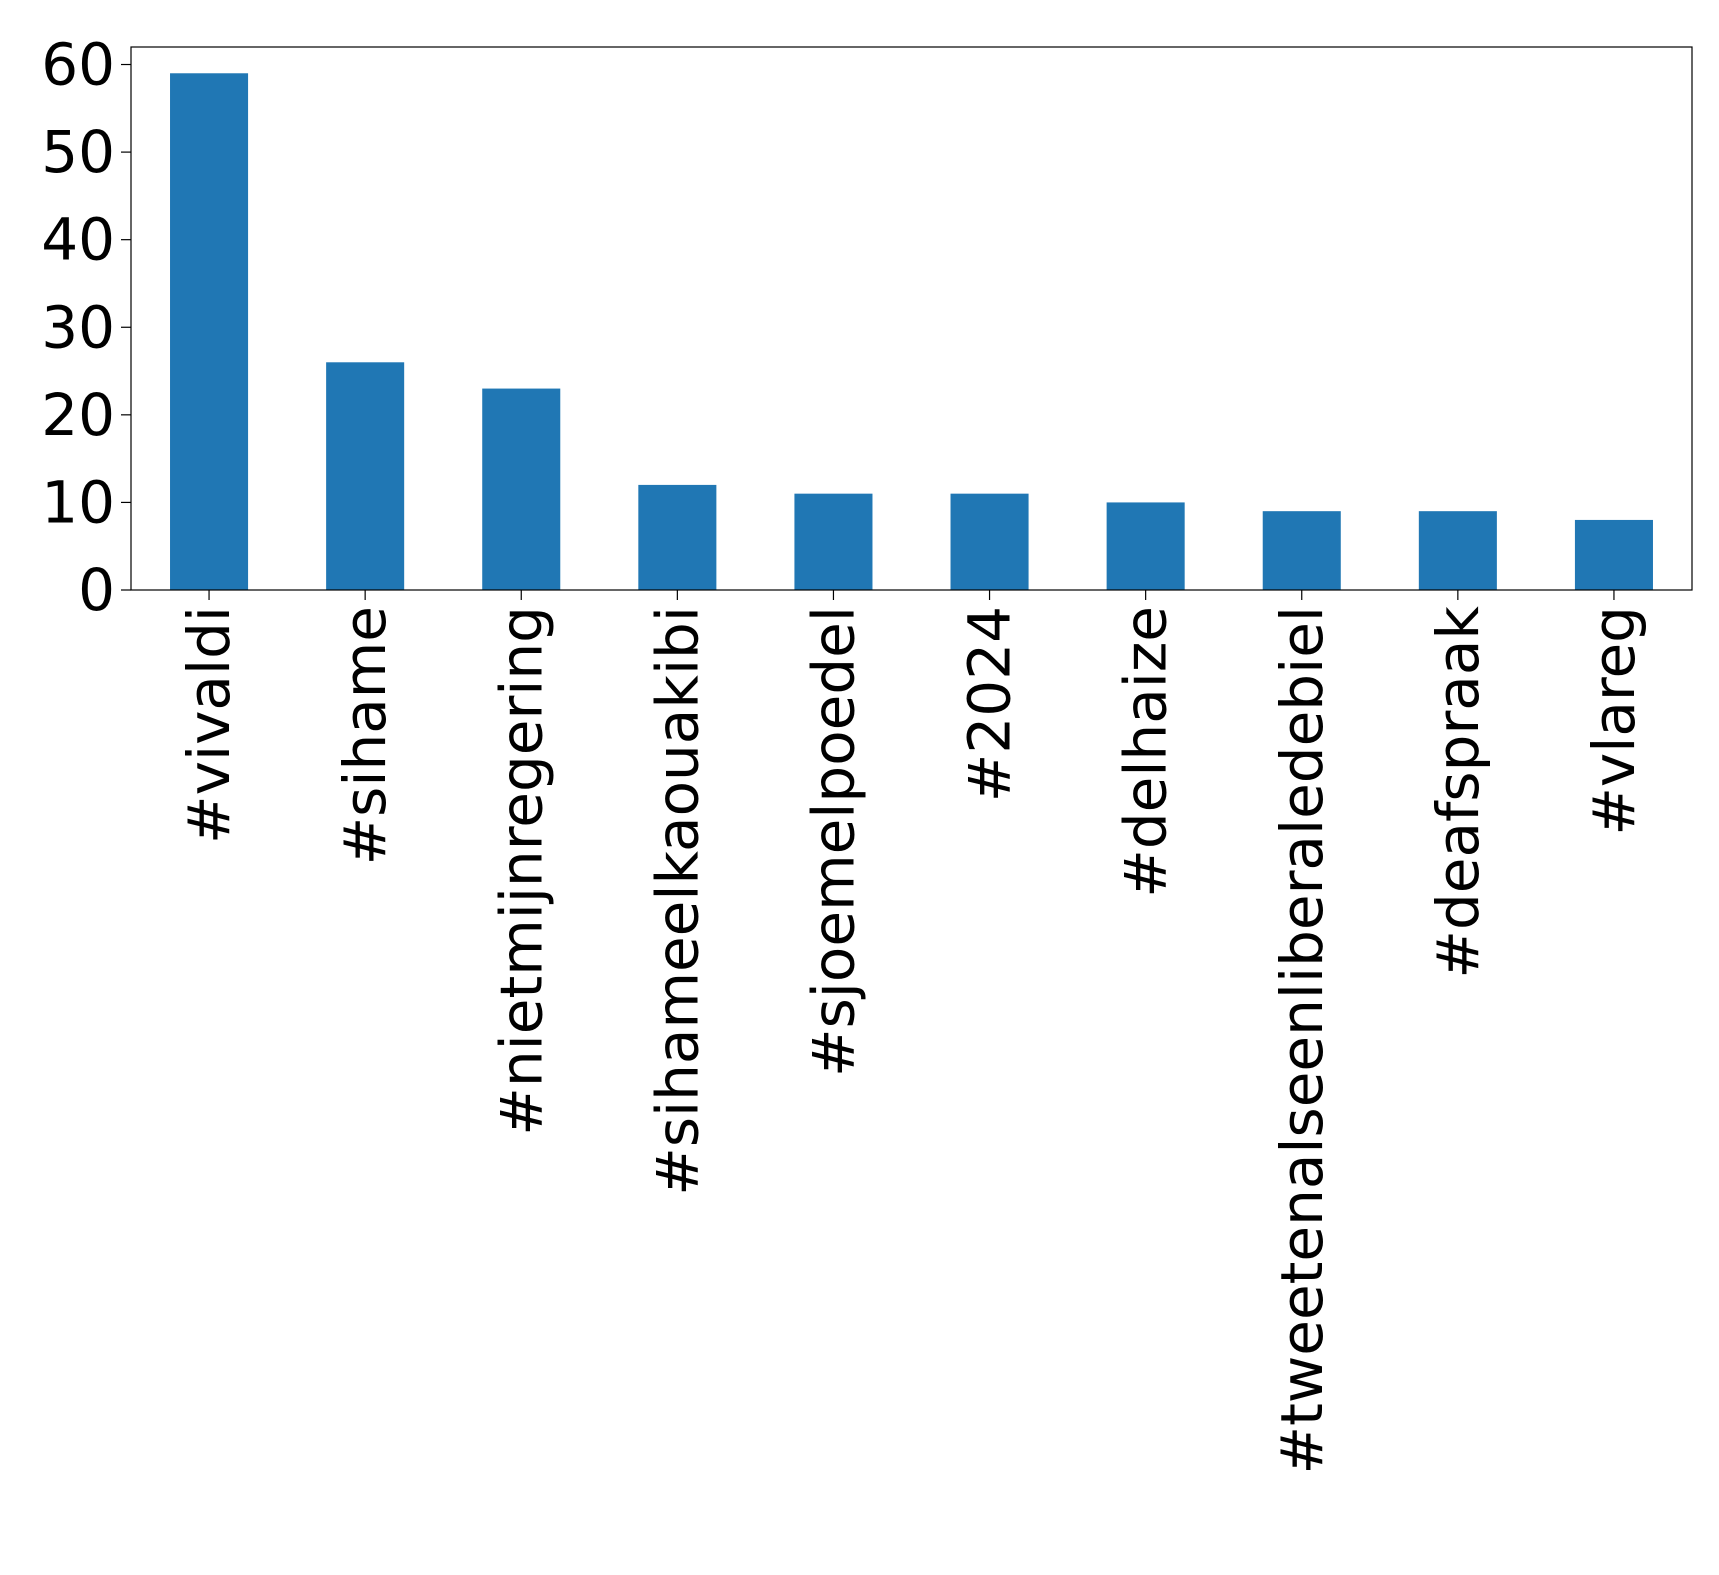 The height and width of the screenshot is (1575, 1719). What do you see at coordinates (78, 415) in the screenshot?
I see `y-tick-label: 20` at bounding box center [78, 415].